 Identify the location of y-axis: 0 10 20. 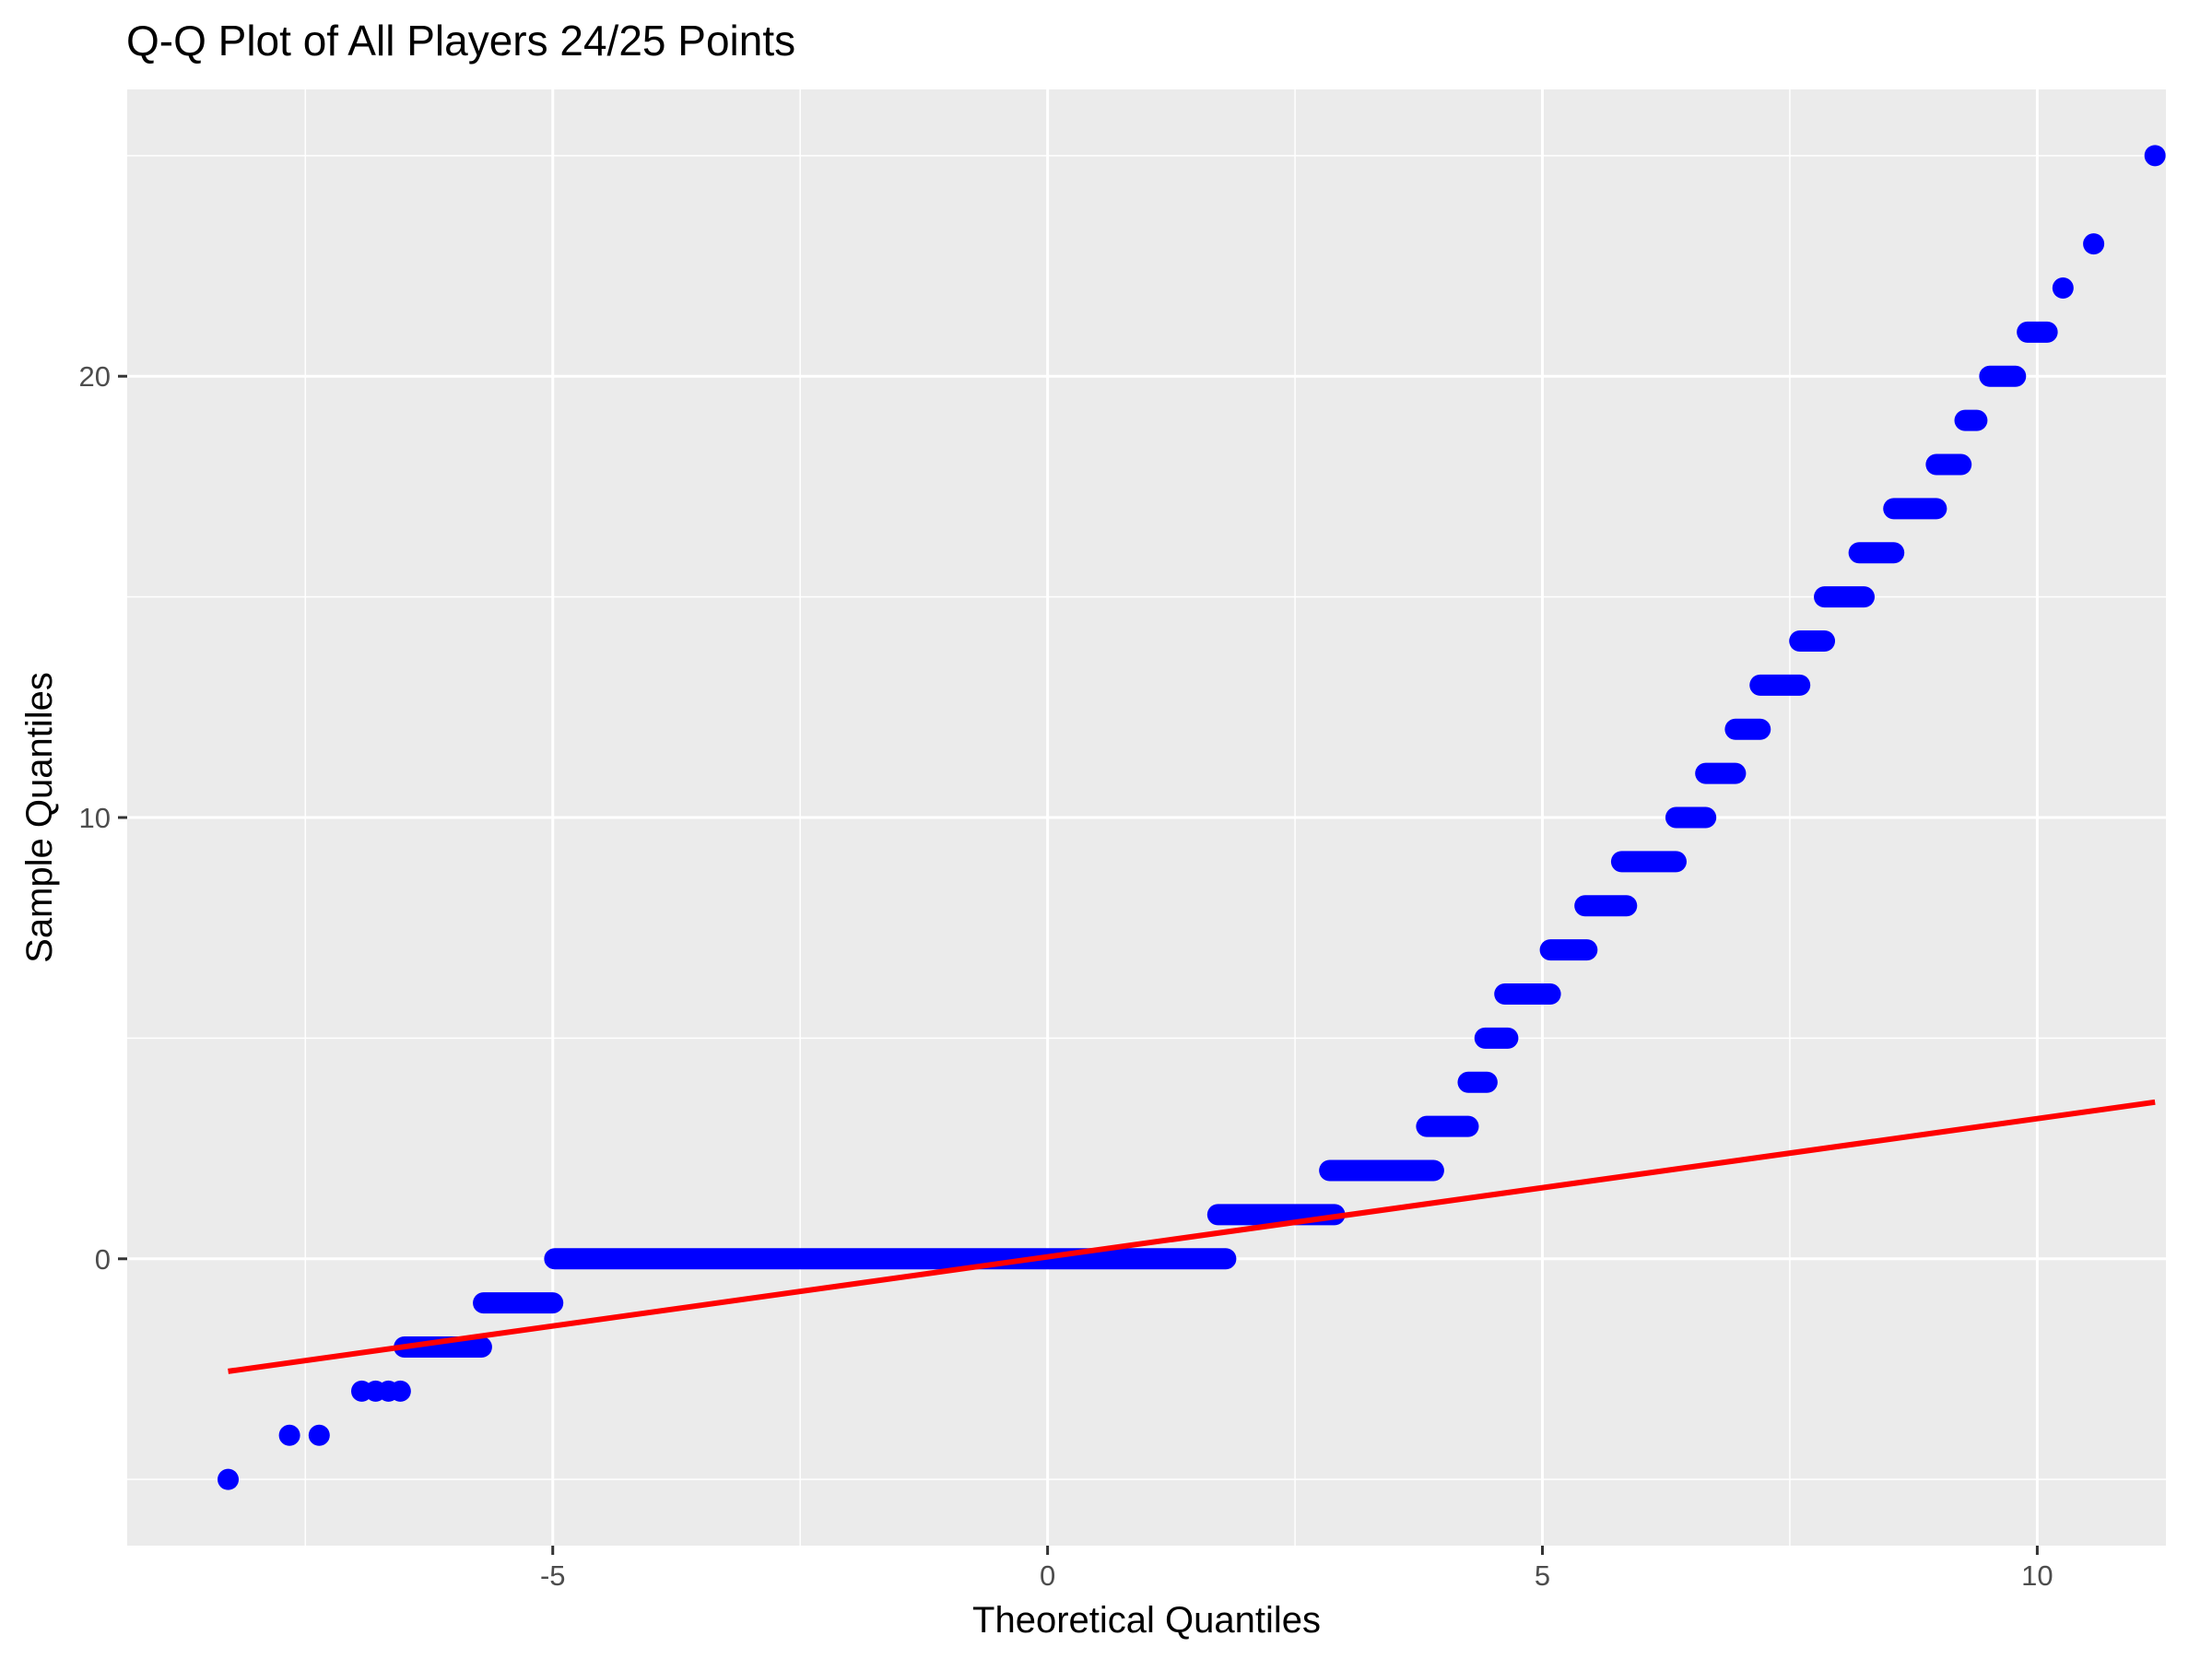
(103, 818).